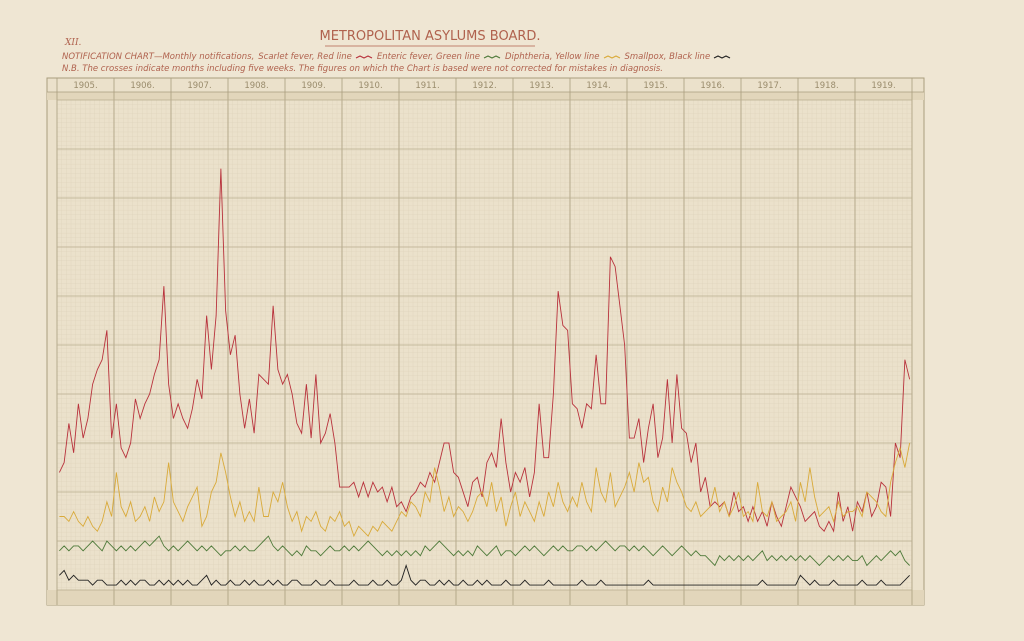  What do you see at coordinates (655, 86) in the screenshot?
I see `year-label: 1915.` at bounding box center [655, 86].